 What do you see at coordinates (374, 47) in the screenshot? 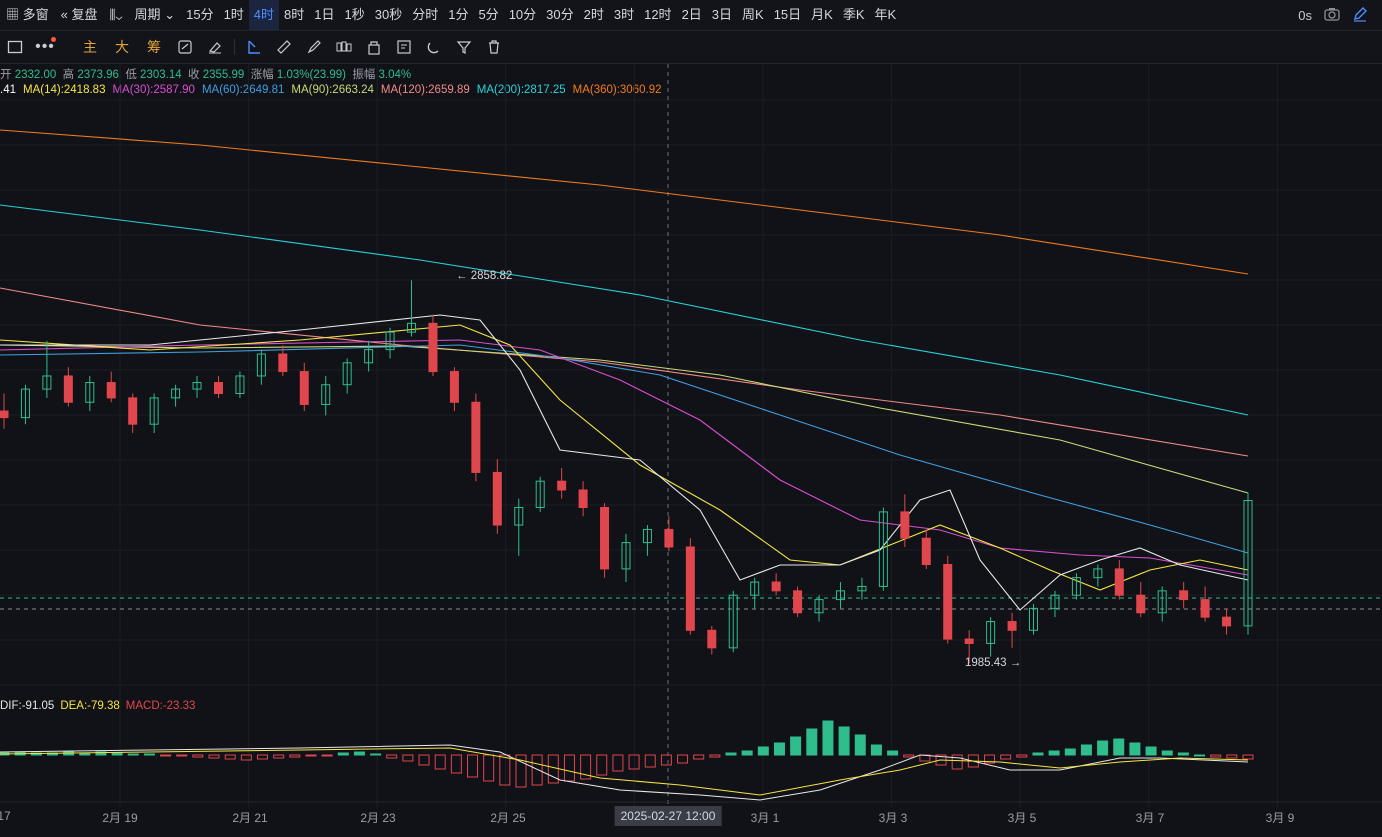
I see `lock-icon` at bounding box center [374, 47].